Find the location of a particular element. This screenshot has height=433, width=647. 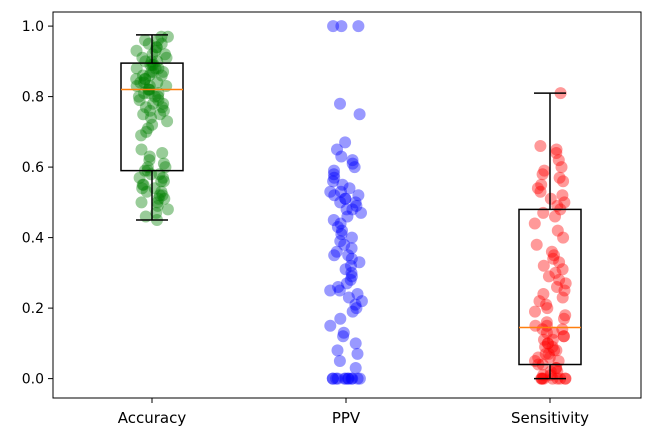

y-tick-label: 0.4 is located at coordinates (33, 239).